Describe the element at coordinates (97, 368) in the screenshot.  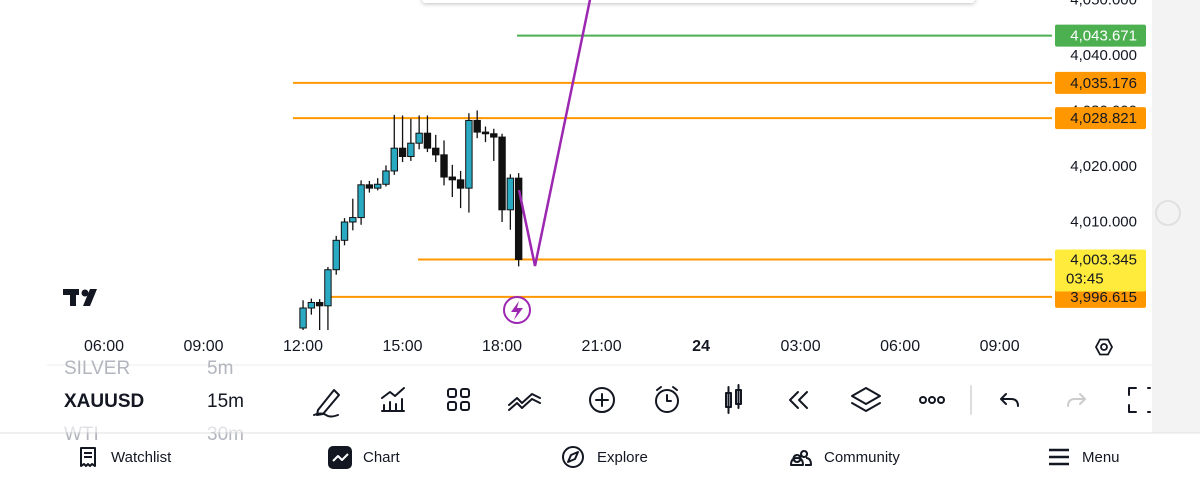
I see `symbol: SILVER` at that location.